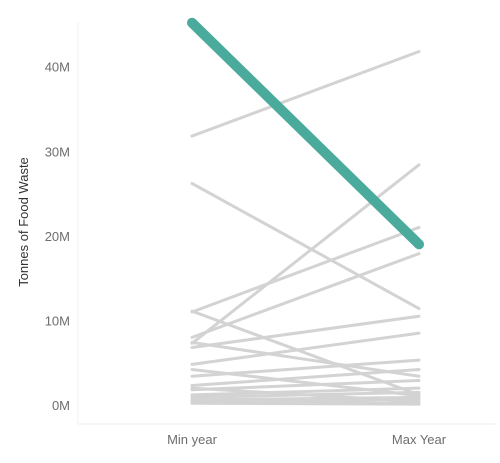  Describe the element at coordinates (57, 320) in the screenshot. I see `y-tick-label: 10M` at that location.